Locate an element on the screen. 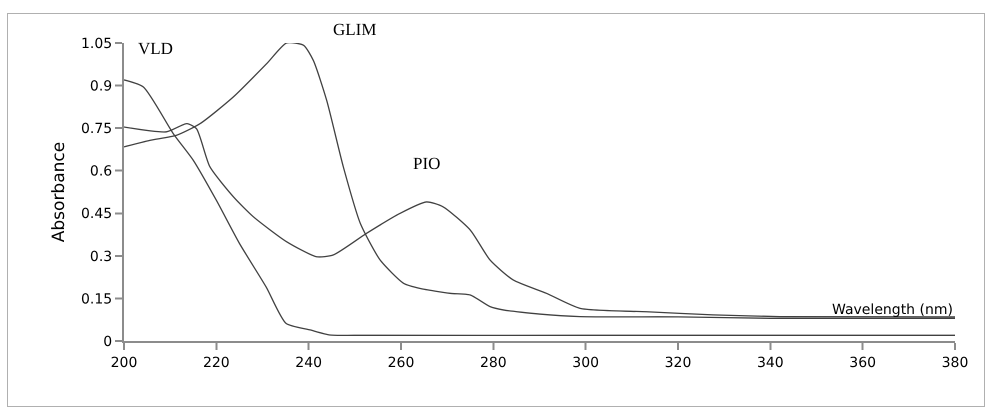 The image size is (988, 410). x-tick-label: 280 is located at coordinates (493, 362).